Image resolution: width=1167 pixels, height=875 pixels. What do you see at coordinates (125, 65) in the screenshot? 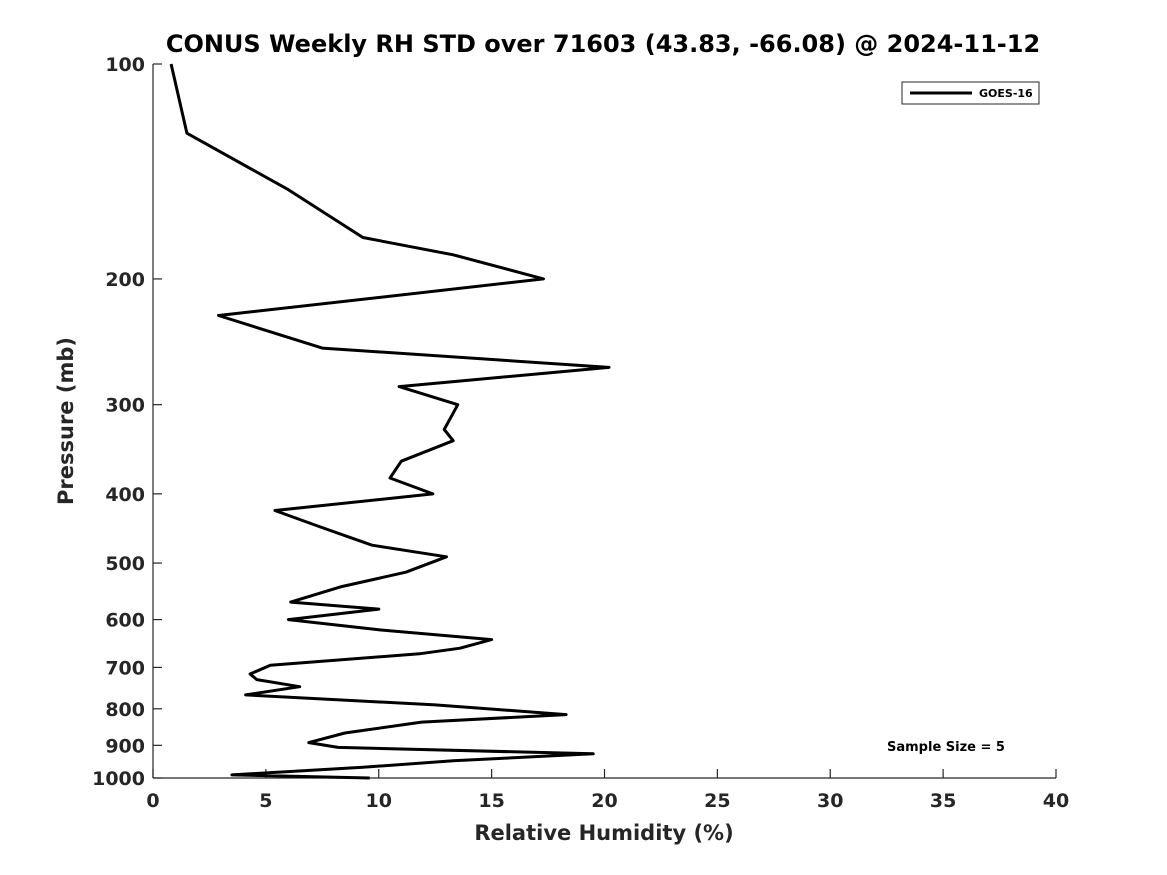
I see `y-tick-label: 100` at bounding box center [125, 65].